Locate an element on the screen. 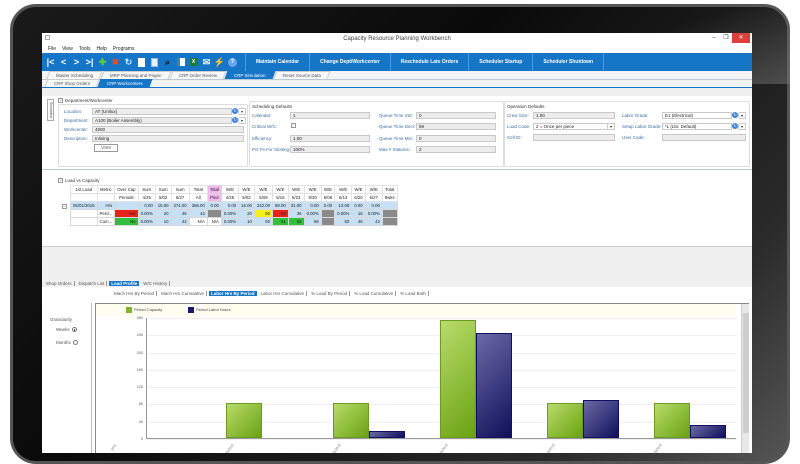 The height and width of the screenshot is (464, 800). help-icon: ? is located at coordinates (233, 62).